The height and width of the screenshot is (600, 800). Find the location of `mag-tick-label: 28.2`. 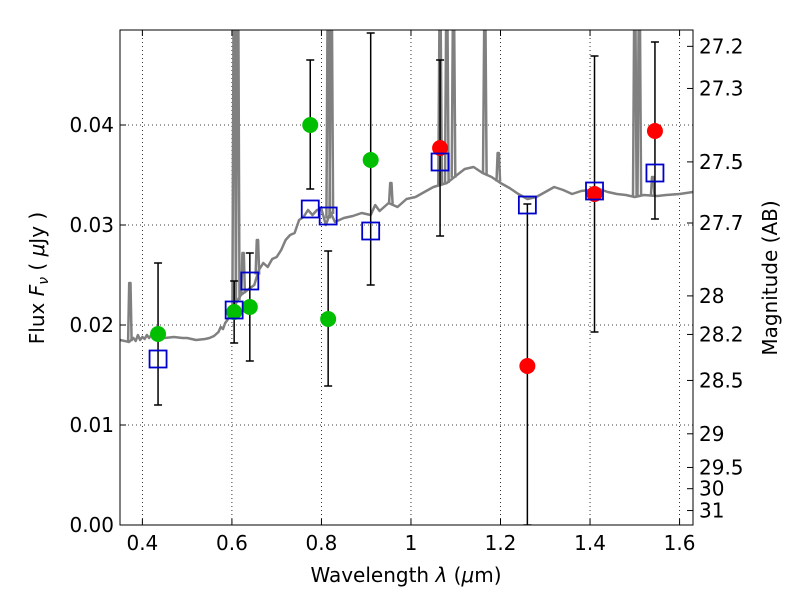

mag-tick-label: 28.2 is located at coordinates (721, 334).